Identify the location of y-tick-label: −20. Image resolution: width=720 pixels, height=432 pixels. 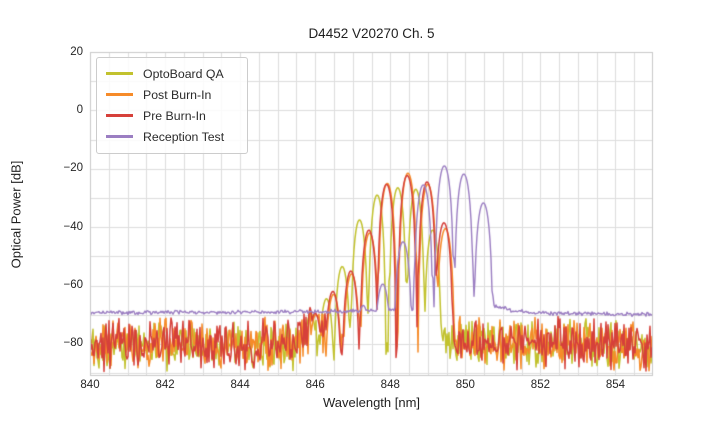
(73, 168).